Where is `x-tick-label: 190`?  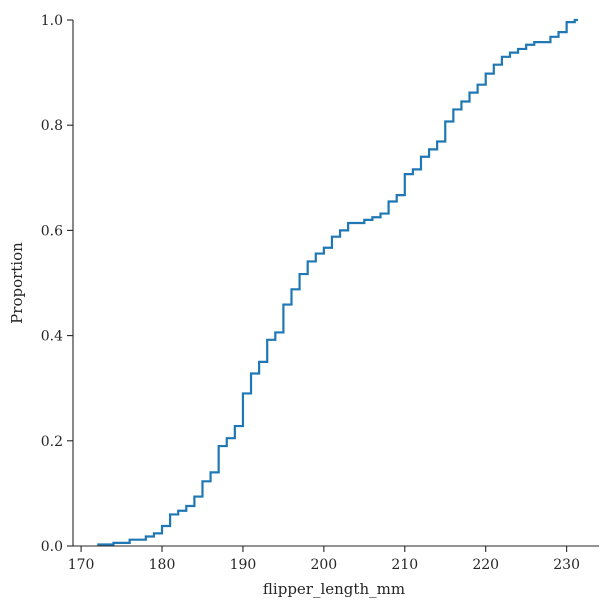
x-tick-label: 190 is located at coordinates (243, 565).